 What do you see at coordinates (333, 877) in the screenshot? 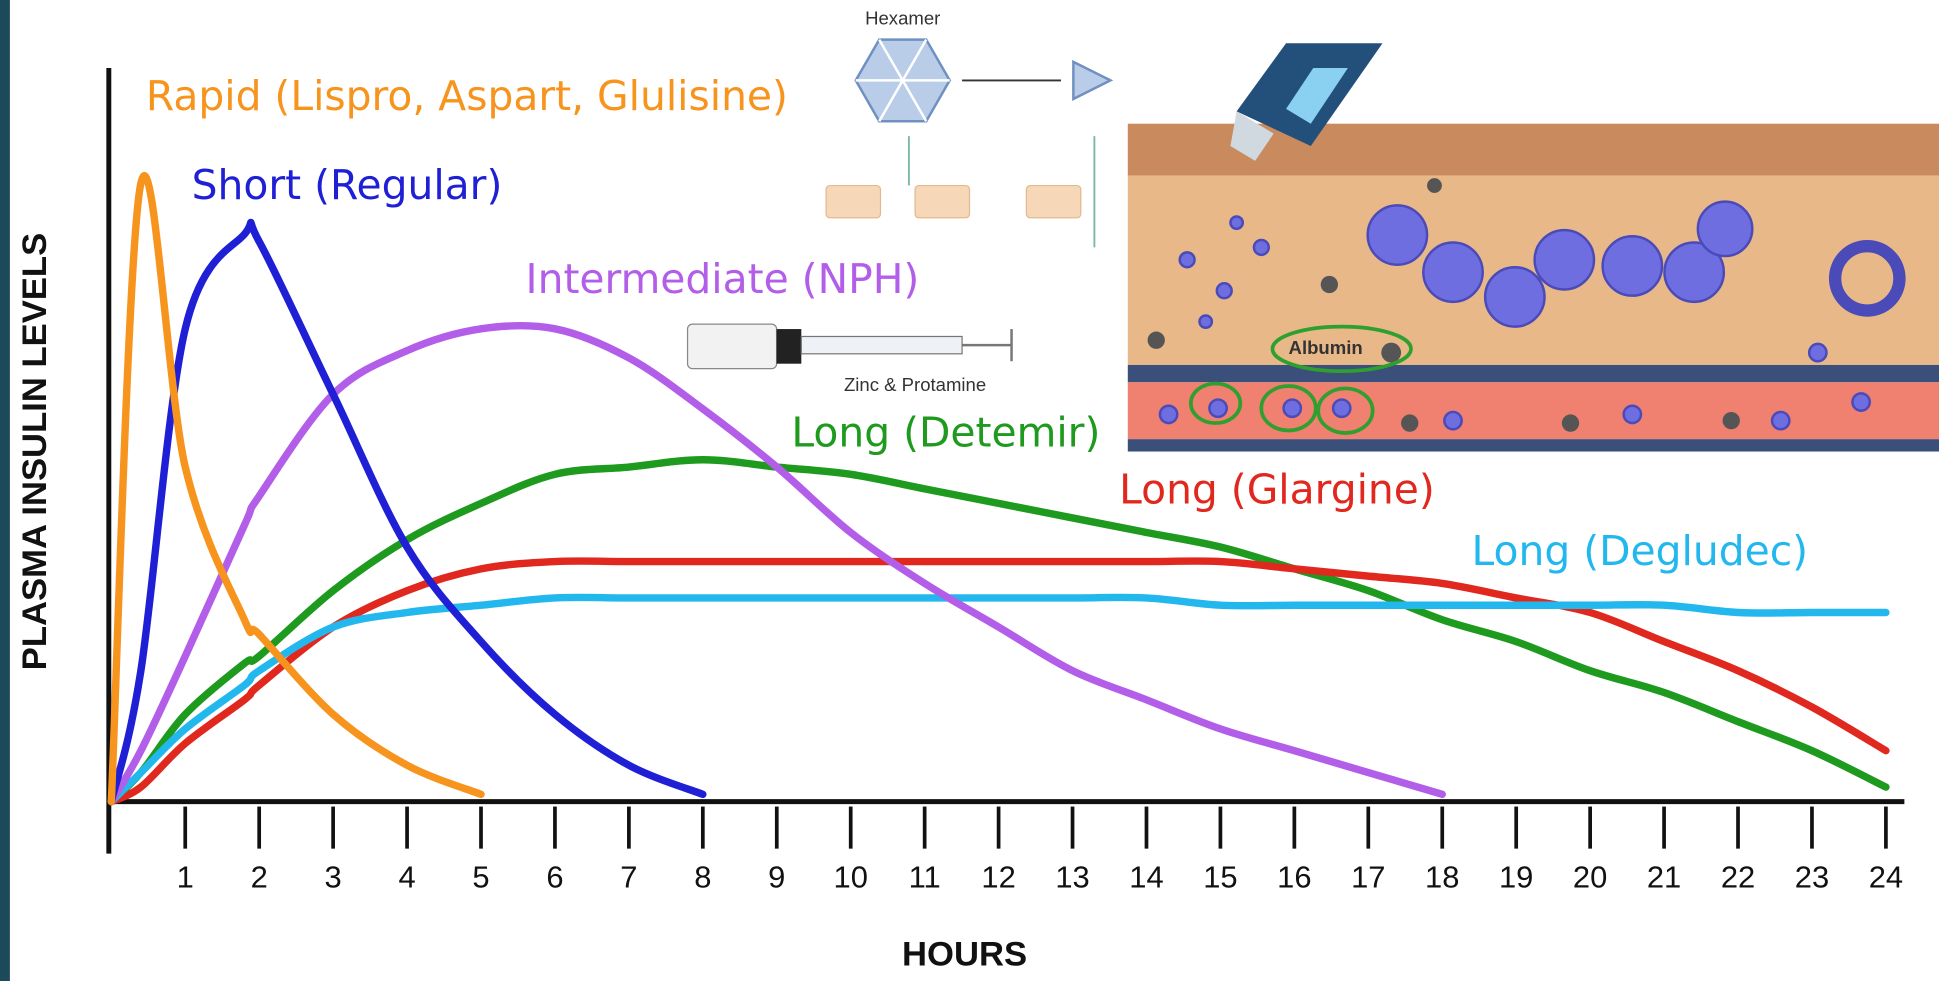
I see `x-tick-label: 3` at bounding box center [333, 877].